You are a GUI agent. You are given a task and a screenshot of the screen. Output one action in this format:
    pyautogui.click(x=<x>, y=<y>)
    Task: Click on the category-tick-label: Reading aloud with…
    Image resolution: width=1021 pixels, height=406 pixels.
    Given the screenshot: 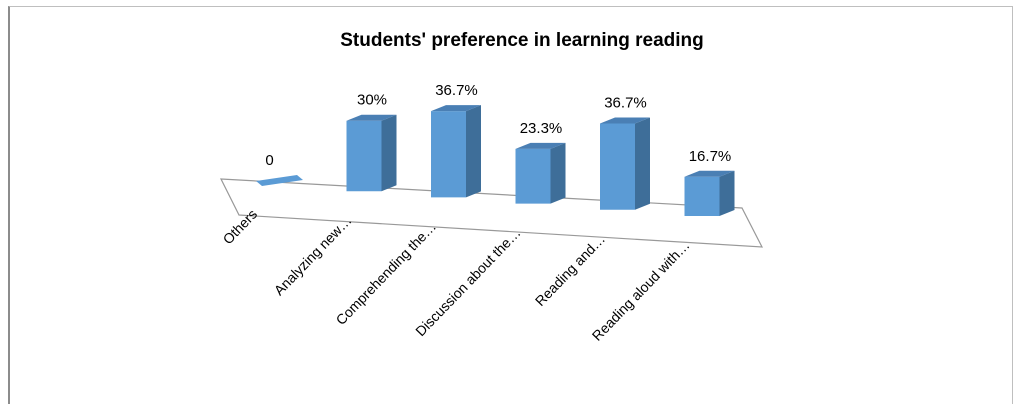 What is the action you would take?
    pyautogui.click(x=641, y=290)
    